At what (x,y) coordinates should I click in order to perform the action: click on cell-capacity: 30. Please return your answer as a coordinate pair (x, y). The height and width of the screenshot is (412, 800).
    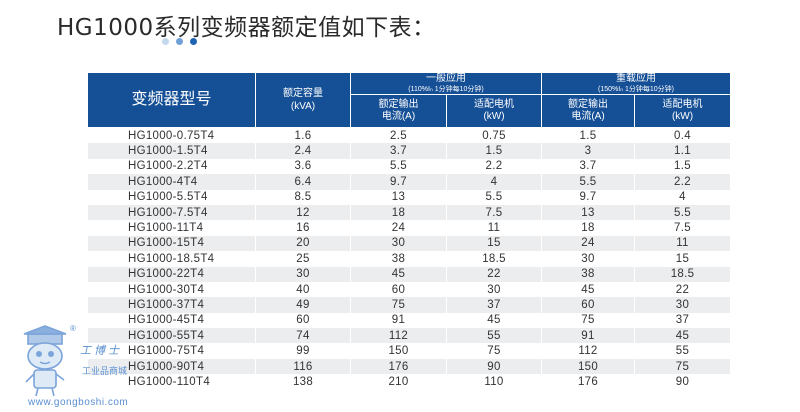
    Looking at the image, I should click on (303, 274).